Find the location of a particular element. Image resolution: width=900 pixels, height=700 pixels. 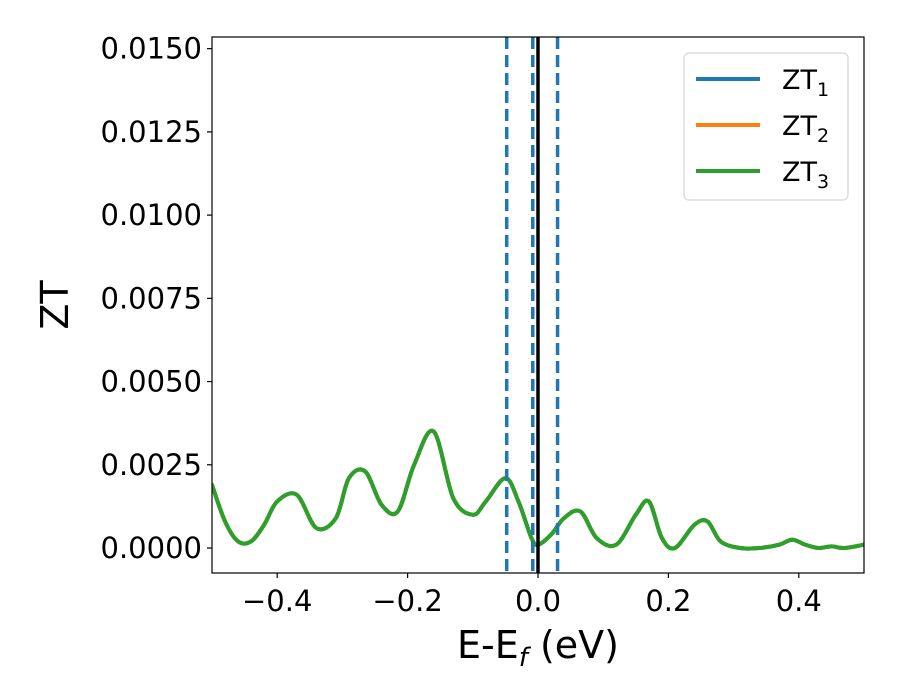

legend: ZT1 ZT2 ZT3 is located at coordinates (766, 126).